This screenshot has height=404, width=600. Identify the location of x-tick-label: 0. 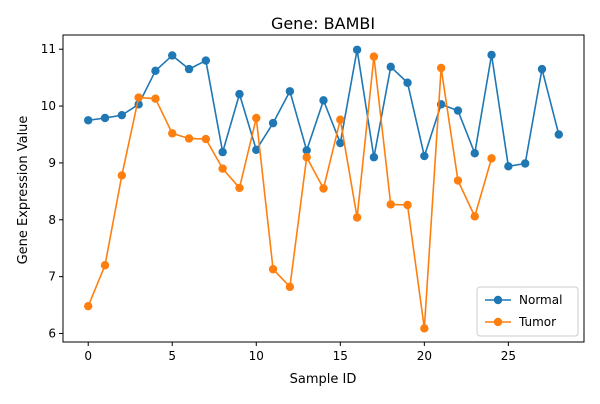
(88, 356).